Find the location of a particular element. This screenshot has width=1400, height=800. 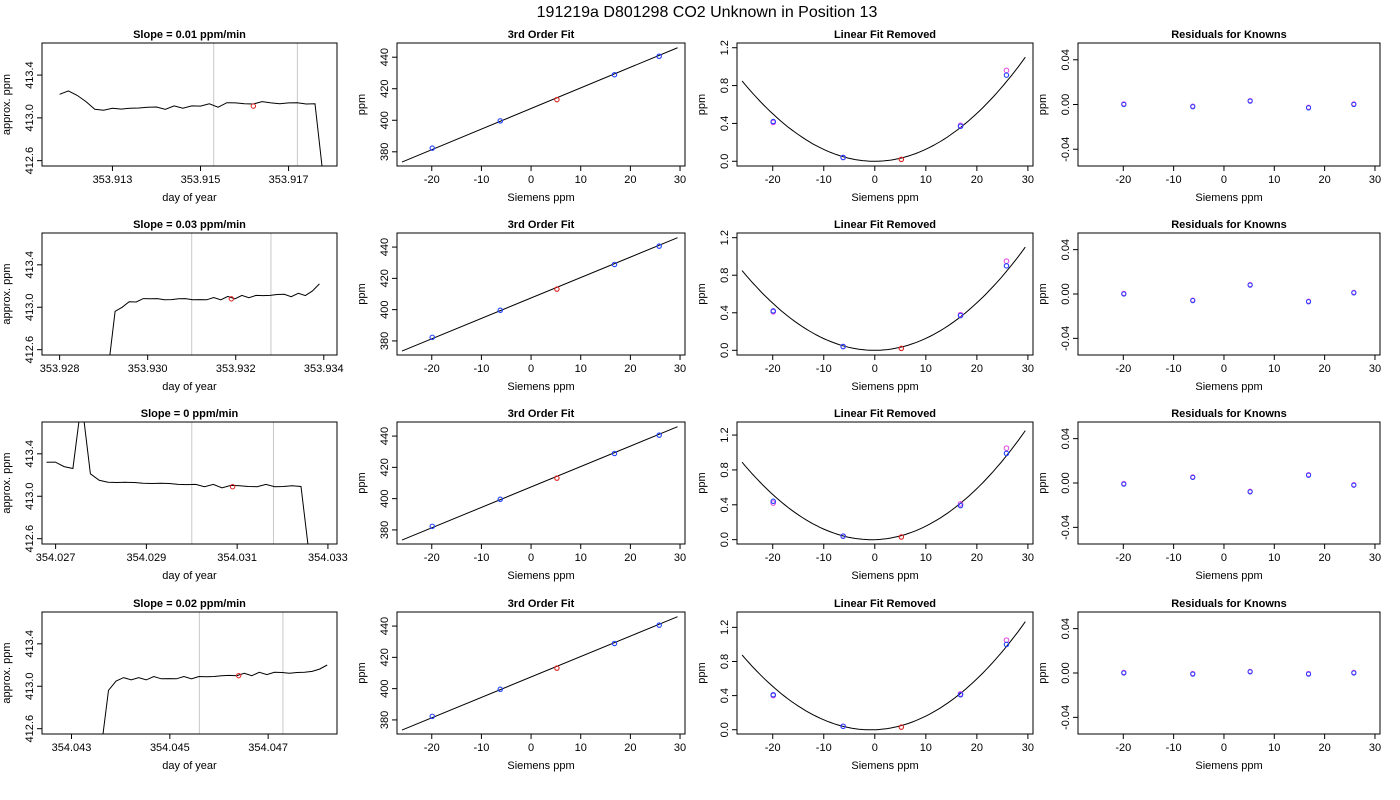

y-tick-label: 413.0 is located at coordinates (30, 307).